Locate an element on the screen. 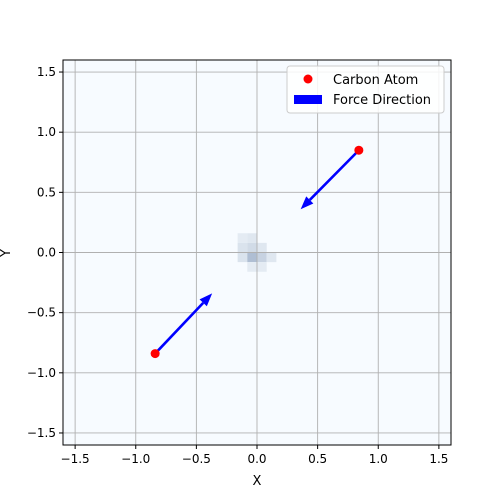 The height and width of the screenshot is (500, 500). legend: Carbon Atom Force Direction is located at coordinates (365, 89).